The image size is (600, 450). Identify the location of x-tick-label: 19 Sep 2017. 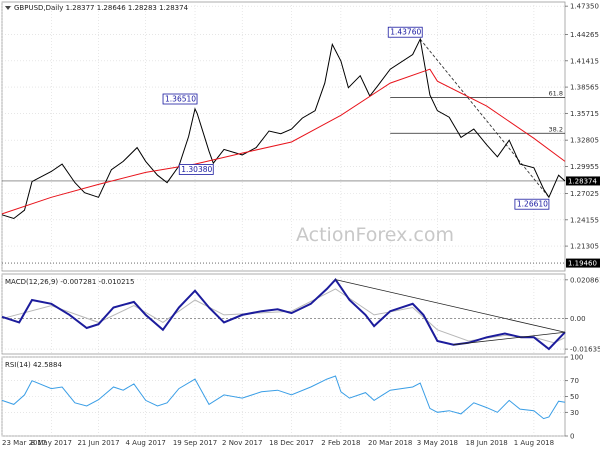
(195, 443).